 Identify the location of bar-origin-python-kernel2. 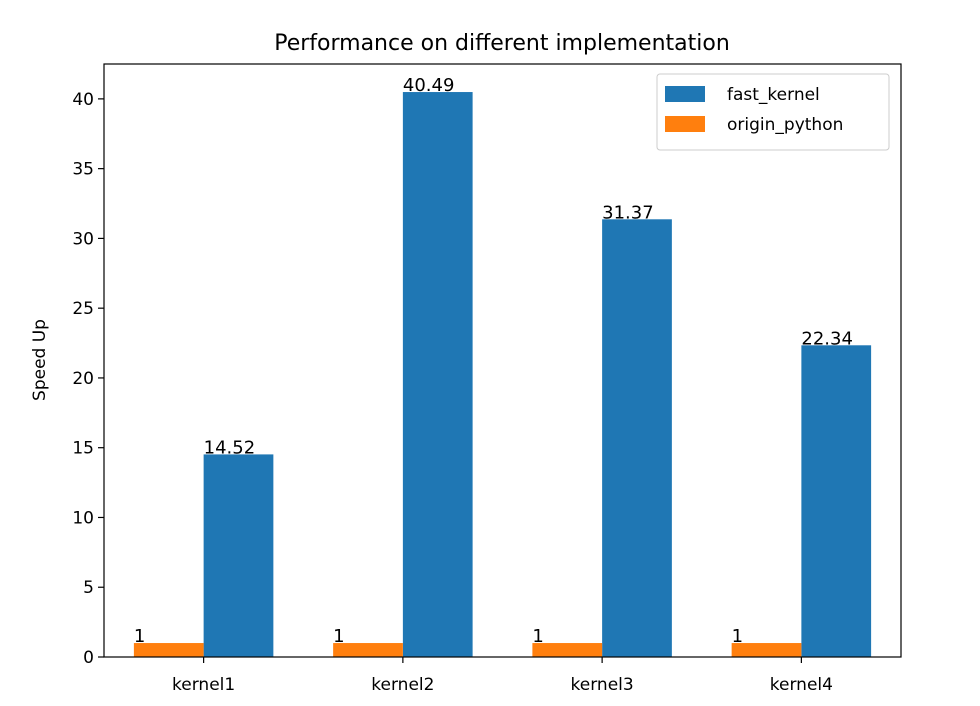
(368, 650).